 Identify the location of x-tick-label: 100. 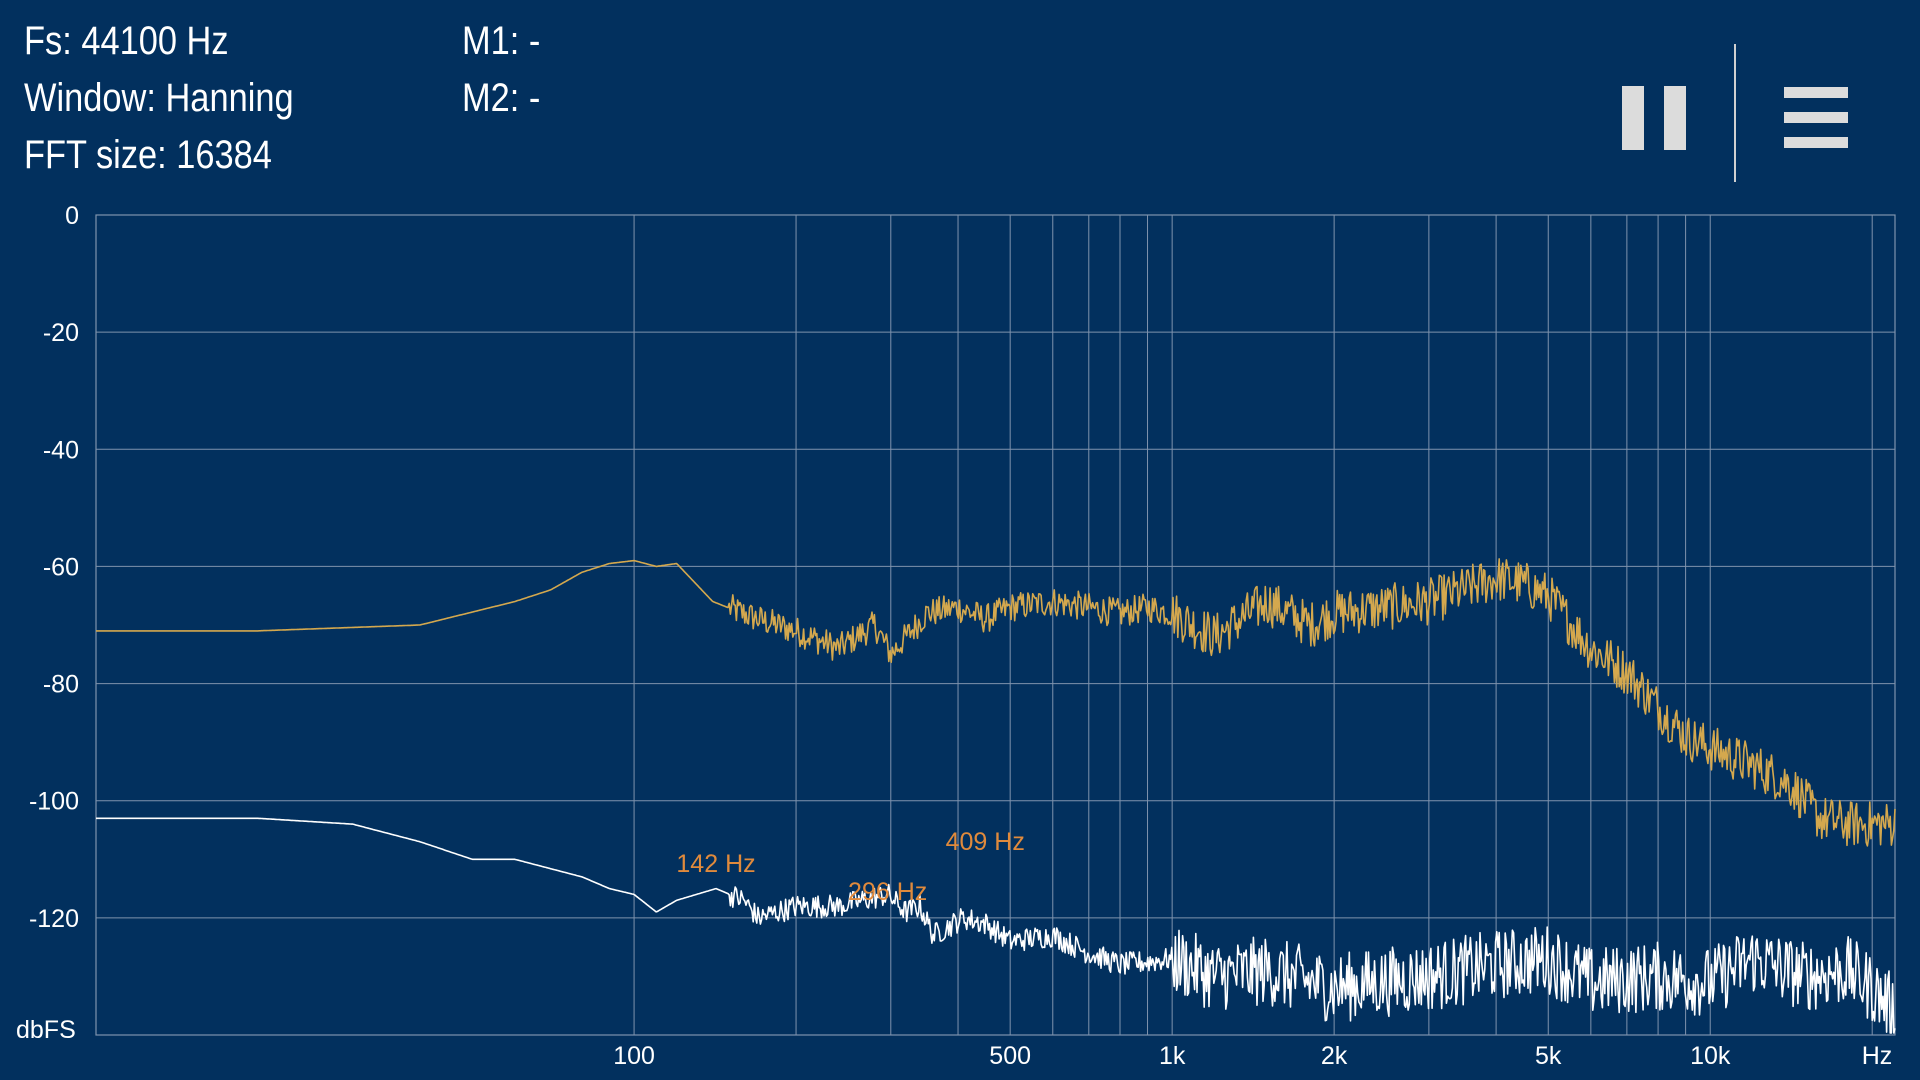
(634, 1056).